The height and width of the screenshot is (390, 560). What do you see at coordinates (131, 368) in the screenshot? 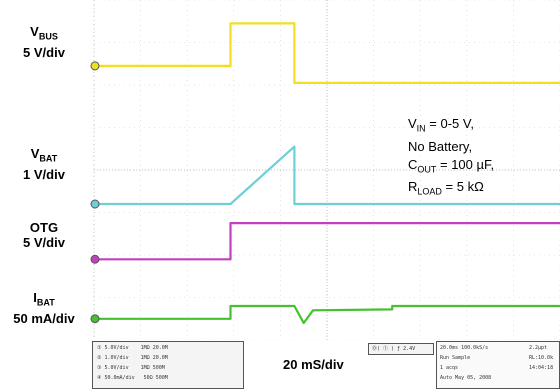
I see `status-ch3: ③ 5.0V/div 1MΩ 500M` at bounding box center [131, 368].